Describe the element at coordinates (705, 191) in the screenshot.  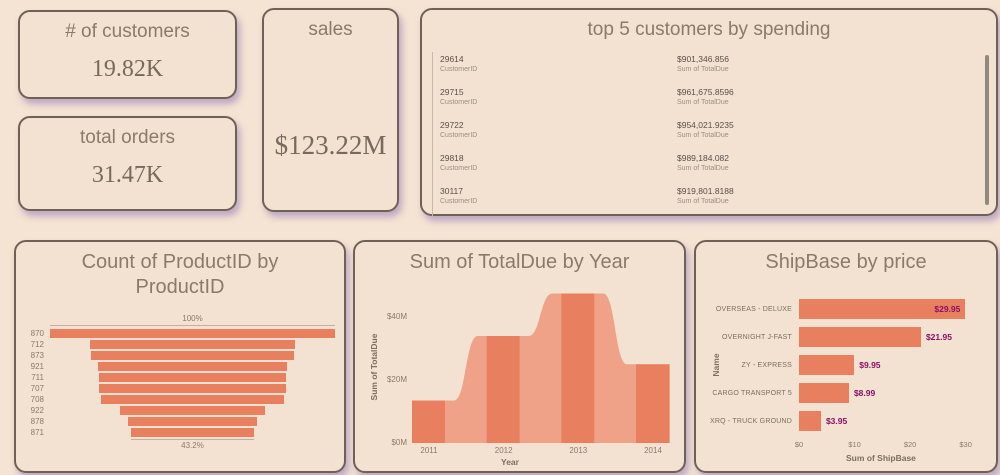
I see `totaldue-value: $919,801.8188` at that location.